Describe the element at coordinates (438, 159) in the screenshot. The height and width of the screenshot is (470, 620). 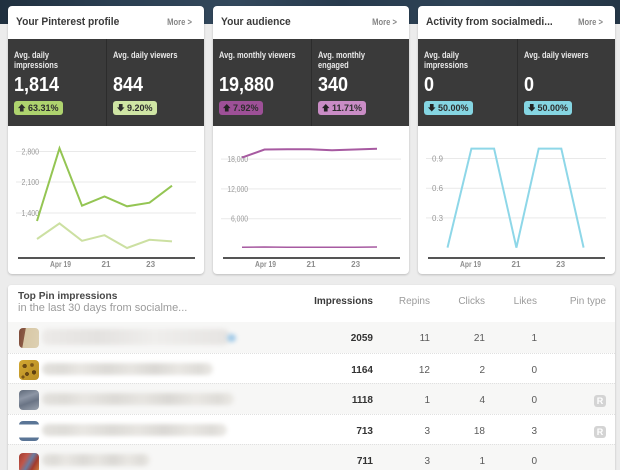
I see `svg-text: 0.9` at that location.